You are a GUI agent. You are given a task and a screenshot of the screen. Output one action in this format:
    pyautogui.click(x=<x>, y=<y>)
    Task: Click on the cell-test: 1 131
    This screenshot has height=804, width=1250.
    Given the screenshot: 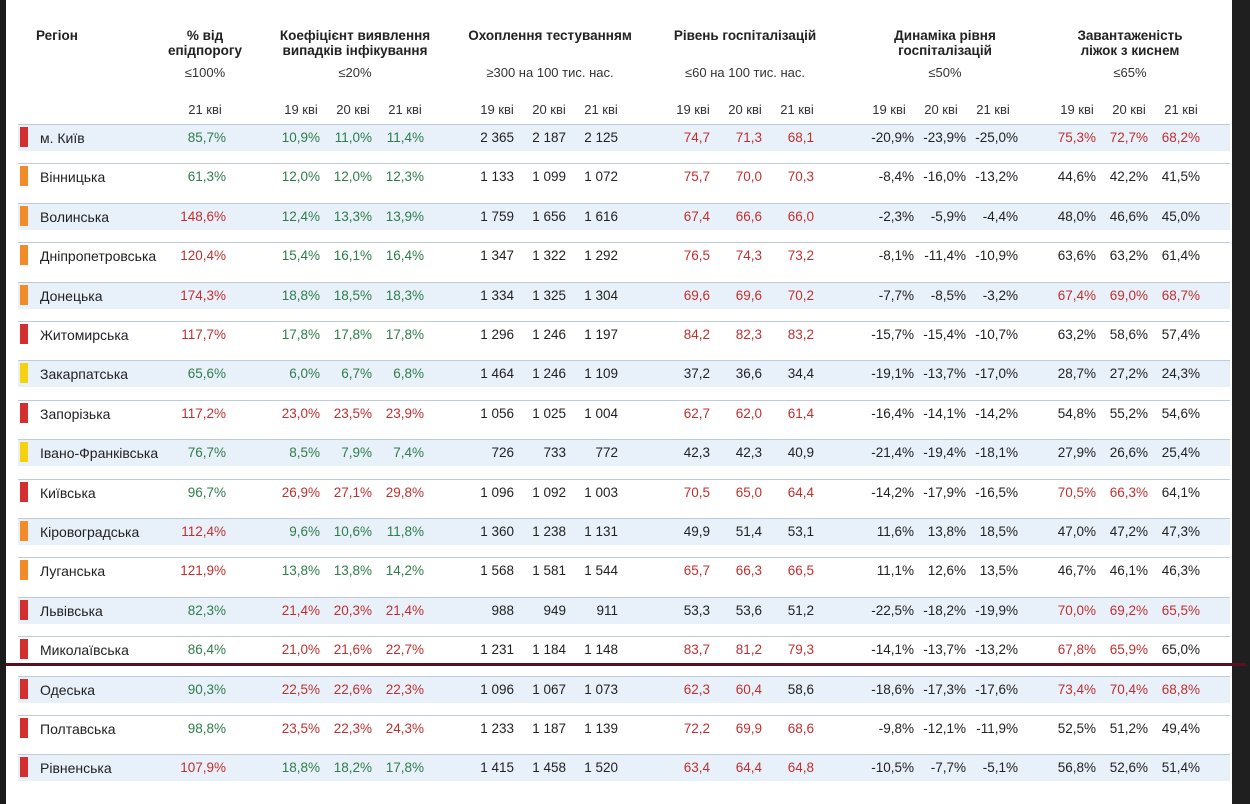 What is the action you would take?
    pyautogui.click(x=601, y=531)
    